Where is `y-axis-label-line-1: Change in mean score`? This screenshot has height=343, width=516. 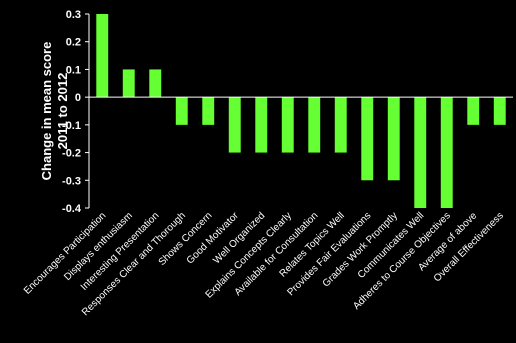
y-axis-label-line-1: Change in mean score is located at coordinates (46, 111).